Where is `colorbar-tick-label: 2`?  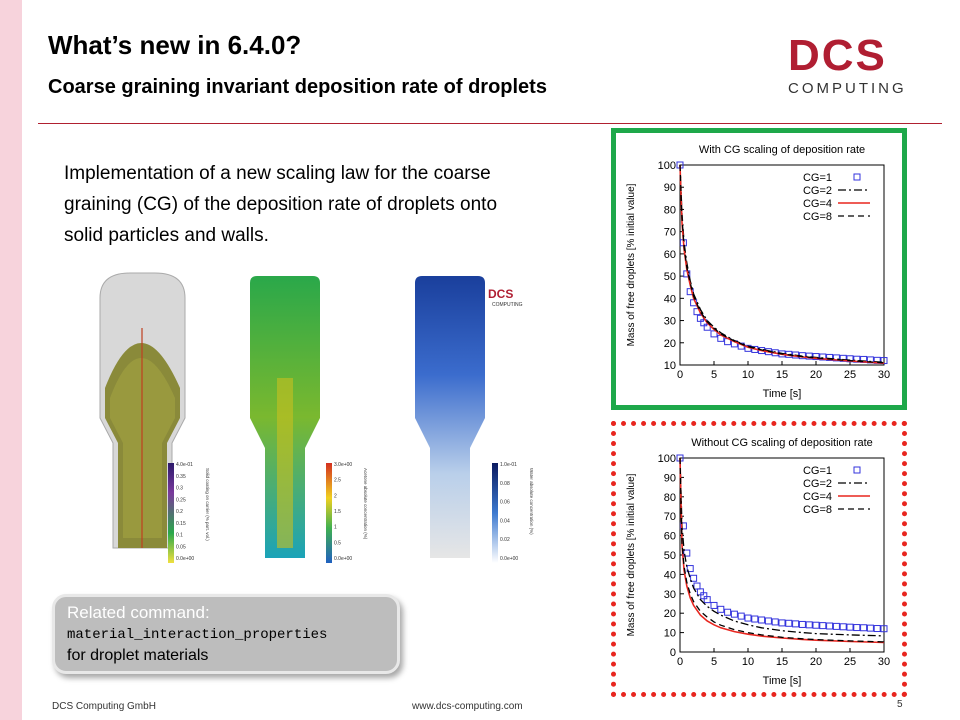
colorbar-tick-label: 2 is located at coordinates (335, 496).